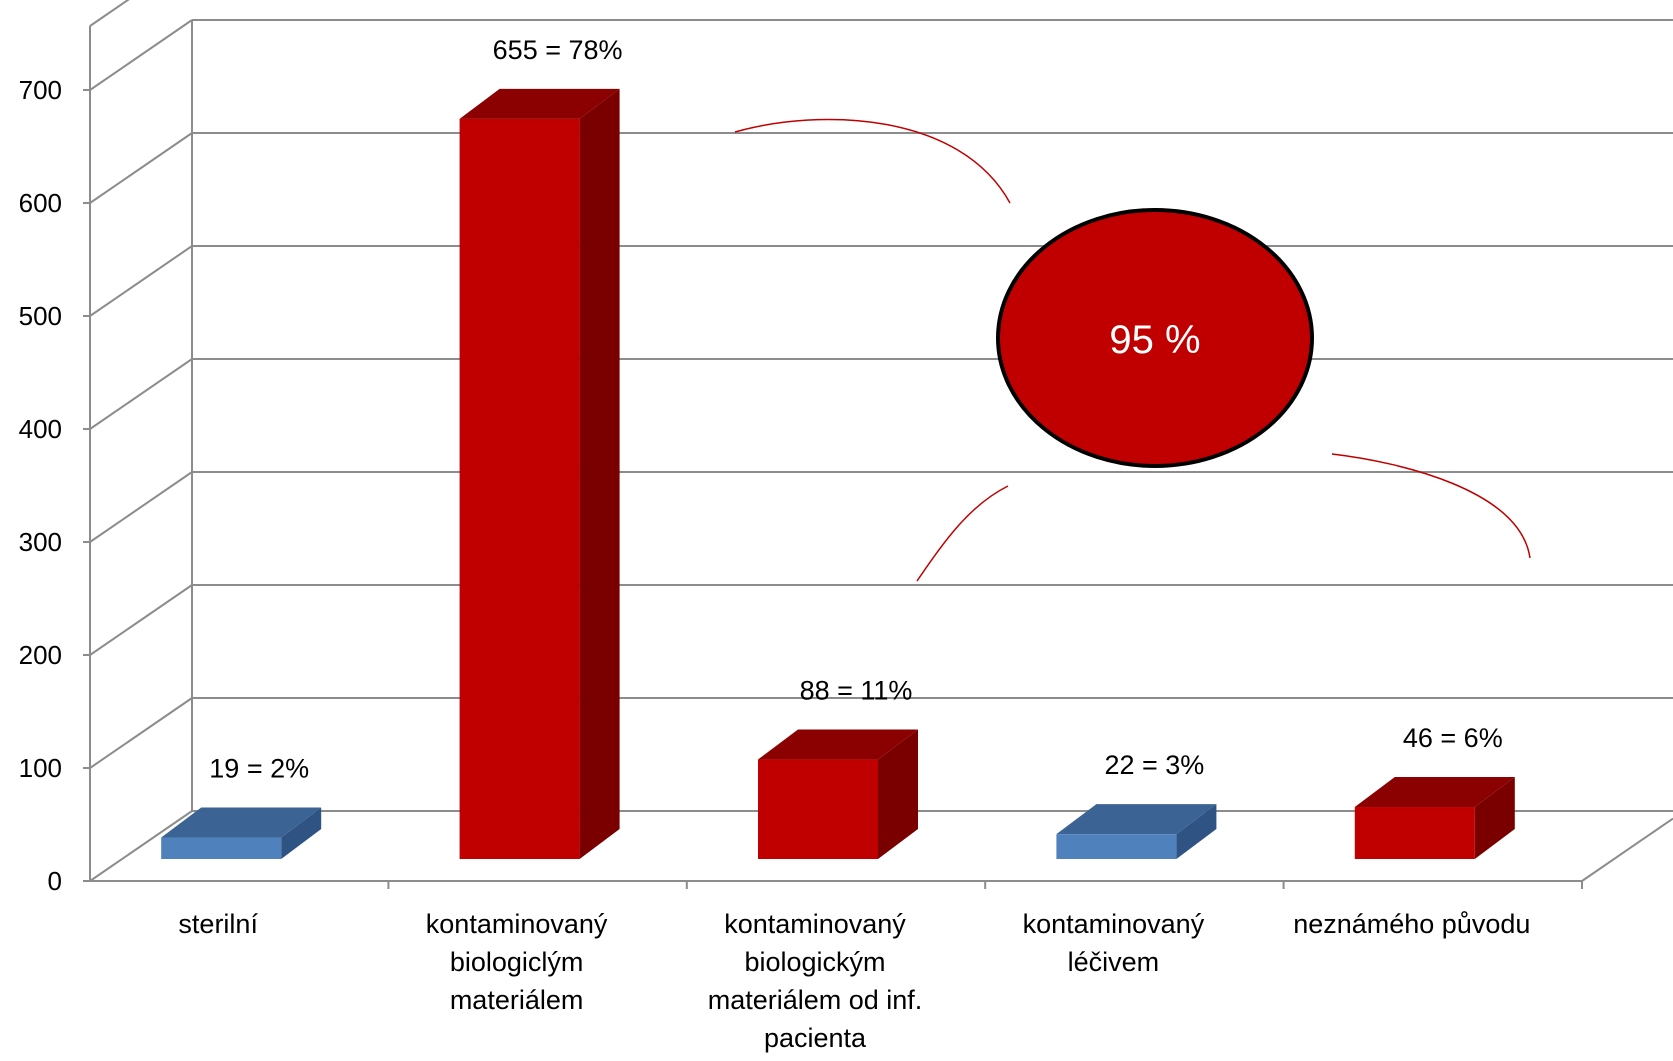 Image resolution: width=1673 pixels, height=1061 pixels. Describe the element at coordinates (1411, 924) in the screenshot. I see `x-tick-label: neznámého původu` at that location.